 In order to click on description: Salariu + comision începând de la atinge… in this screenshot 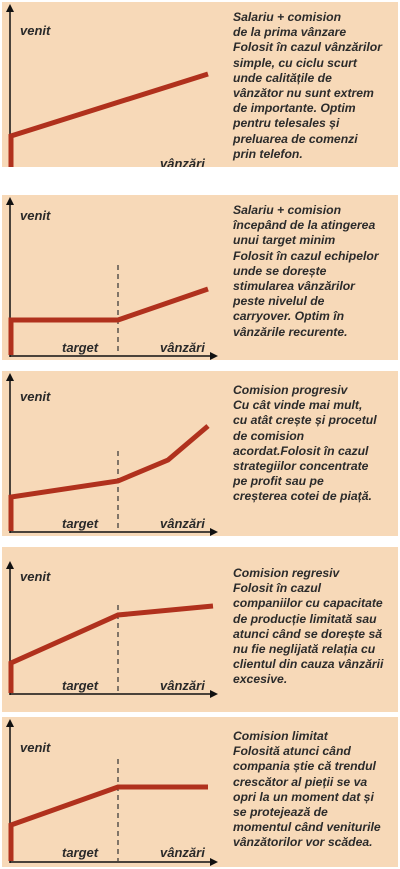, I will do `click(306, 271)`.